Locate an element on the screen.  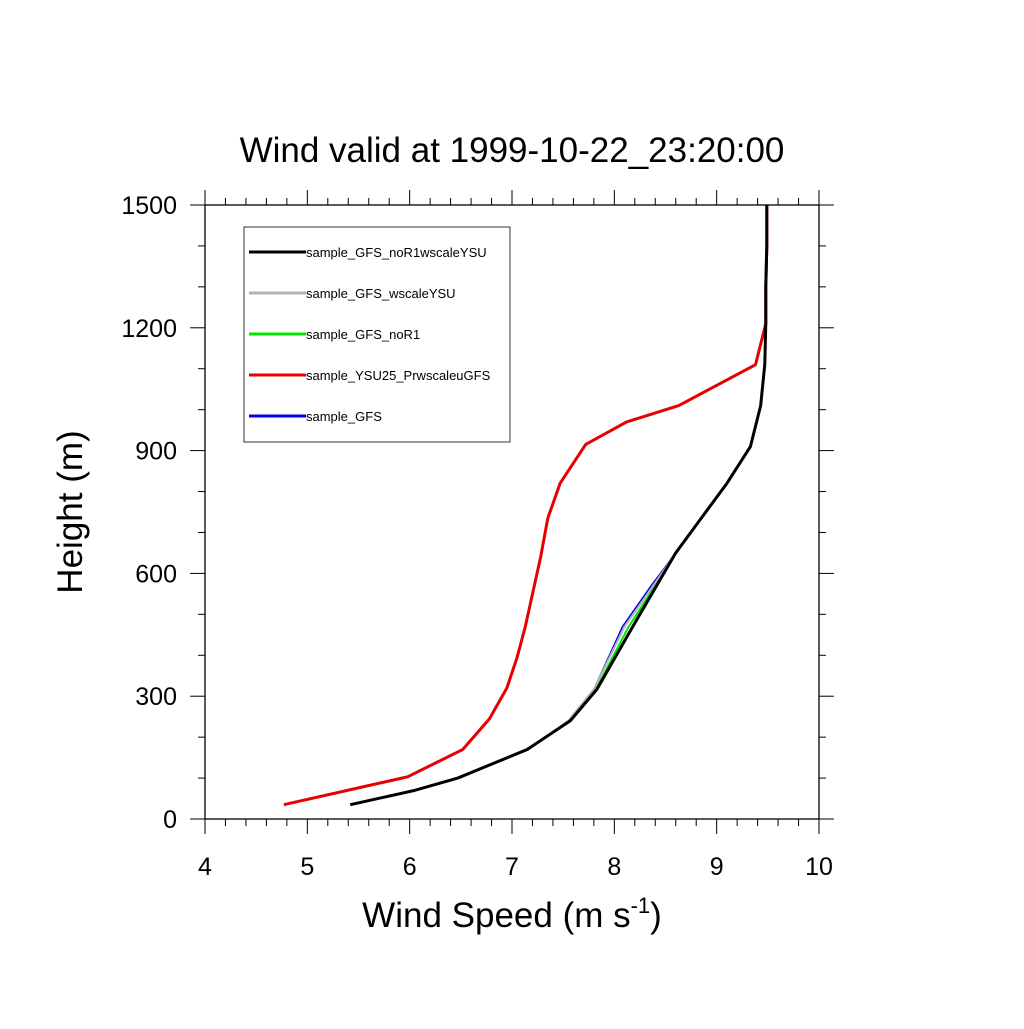
y-axis-label: Height (m) is located at coordinates (70, 511).